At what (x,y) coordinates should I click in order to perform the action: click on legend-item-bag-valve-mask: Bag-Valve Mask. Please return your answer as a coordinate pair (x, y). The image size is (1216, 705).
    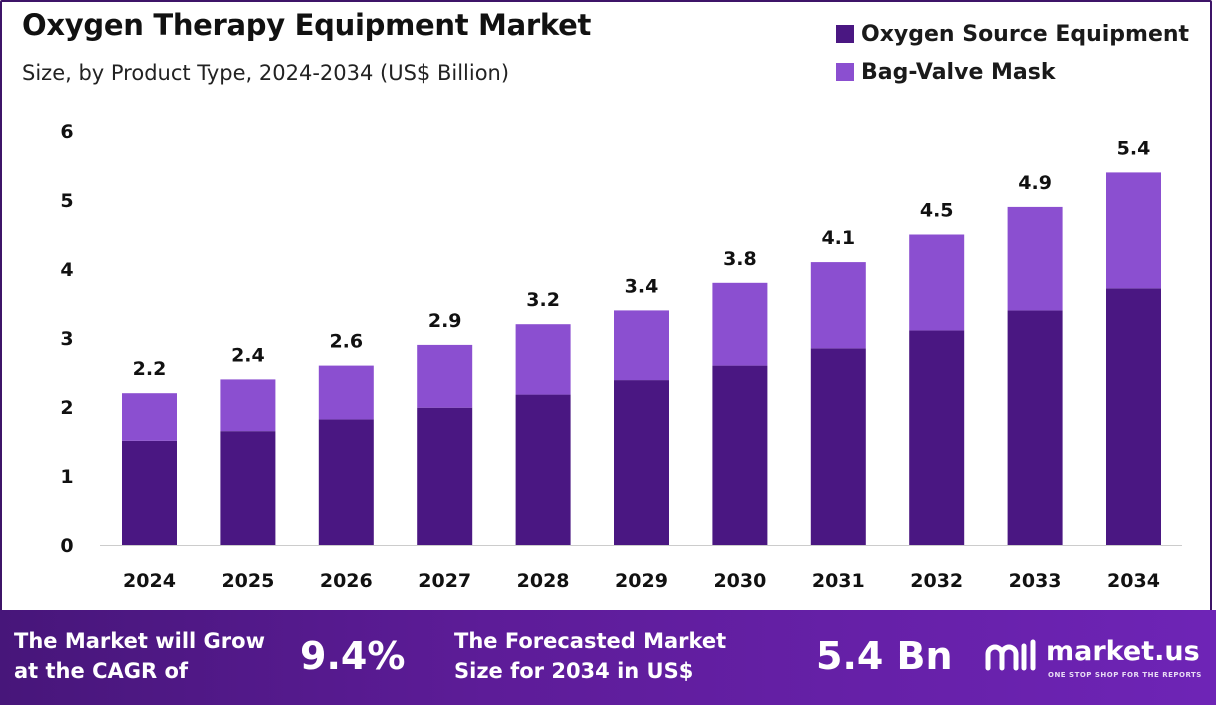
    Looking at the image, I should click on (1012, 72).